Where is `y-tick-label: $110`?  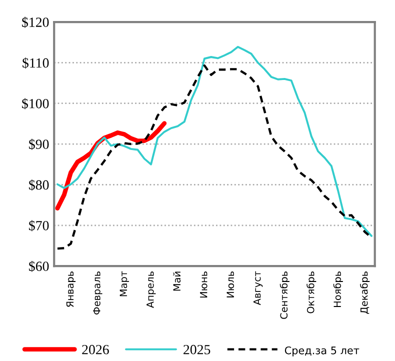 y-tick-label: $110 is located at coordinates (35, 63).